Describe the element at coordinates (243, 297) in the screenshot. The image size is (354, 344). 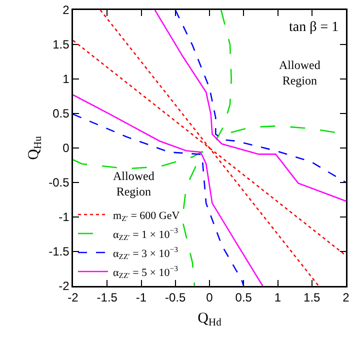
I see `x-tick-label: 0.5` at that location.